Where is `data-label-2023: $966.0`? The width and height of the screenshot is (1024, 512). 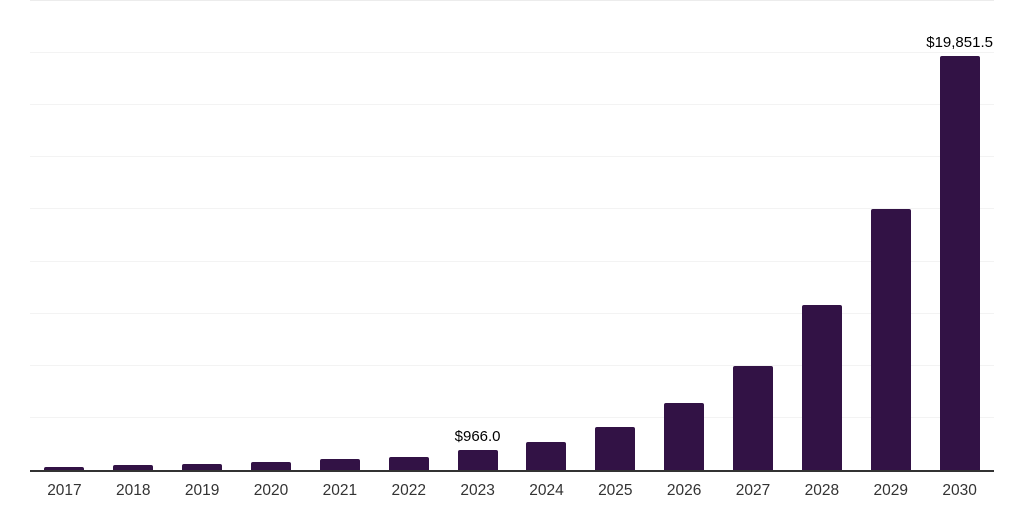 data-label-2023: $966.0 is located at coordinates (477, 436).